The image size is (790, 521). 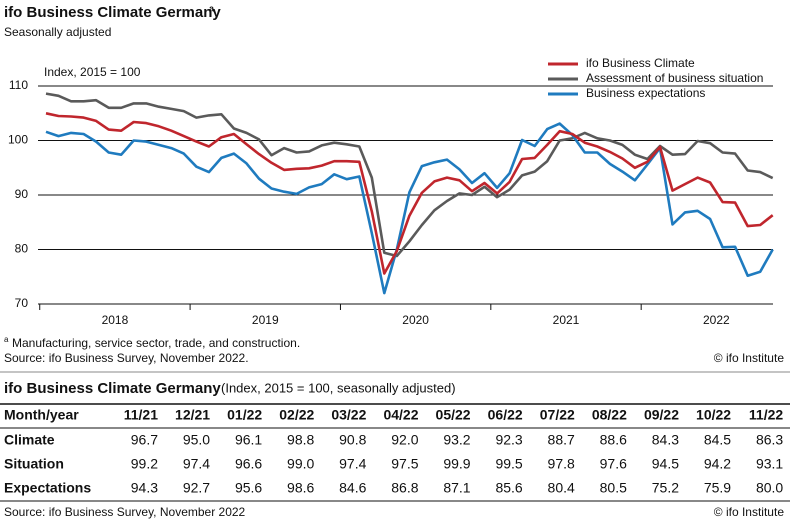 What do you see at coordinates (561, 440) in the screenshot?
I see `table-cell: 88.7` at bounding box center [561, 440].